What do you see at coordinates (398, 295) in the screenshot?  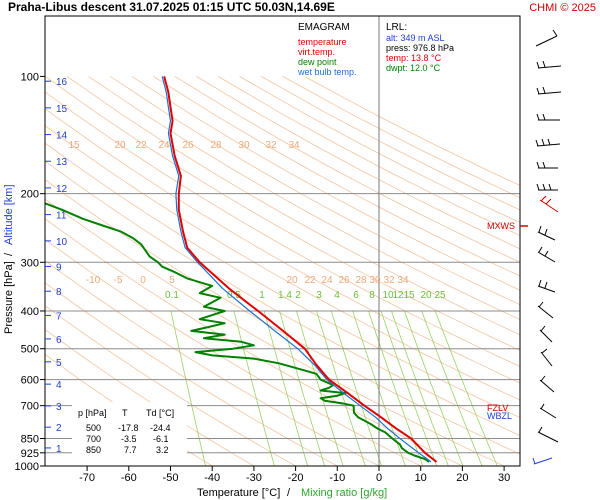 I see `mixing-ratio-label: 12` at bounding box center [398, 295].